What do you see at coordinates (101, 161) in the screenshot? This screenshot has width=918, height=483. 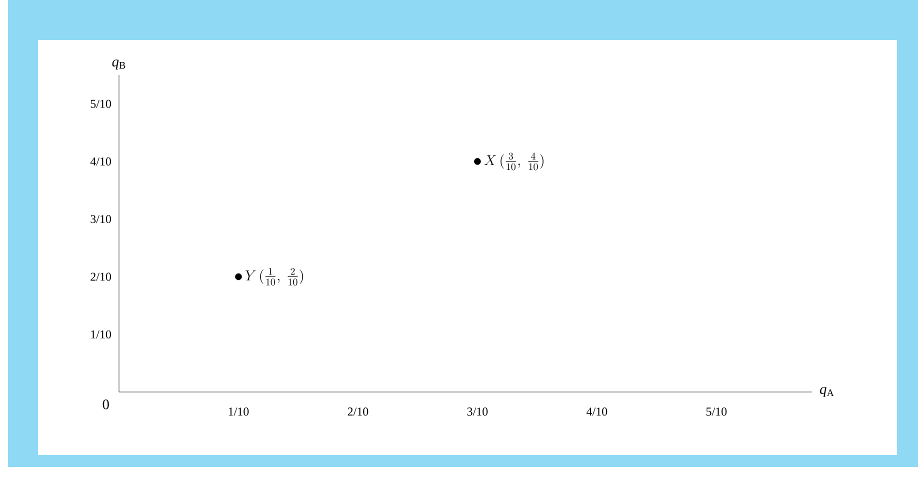 I see `y-tick-label: 4/10` at bounding box center [101, 161].